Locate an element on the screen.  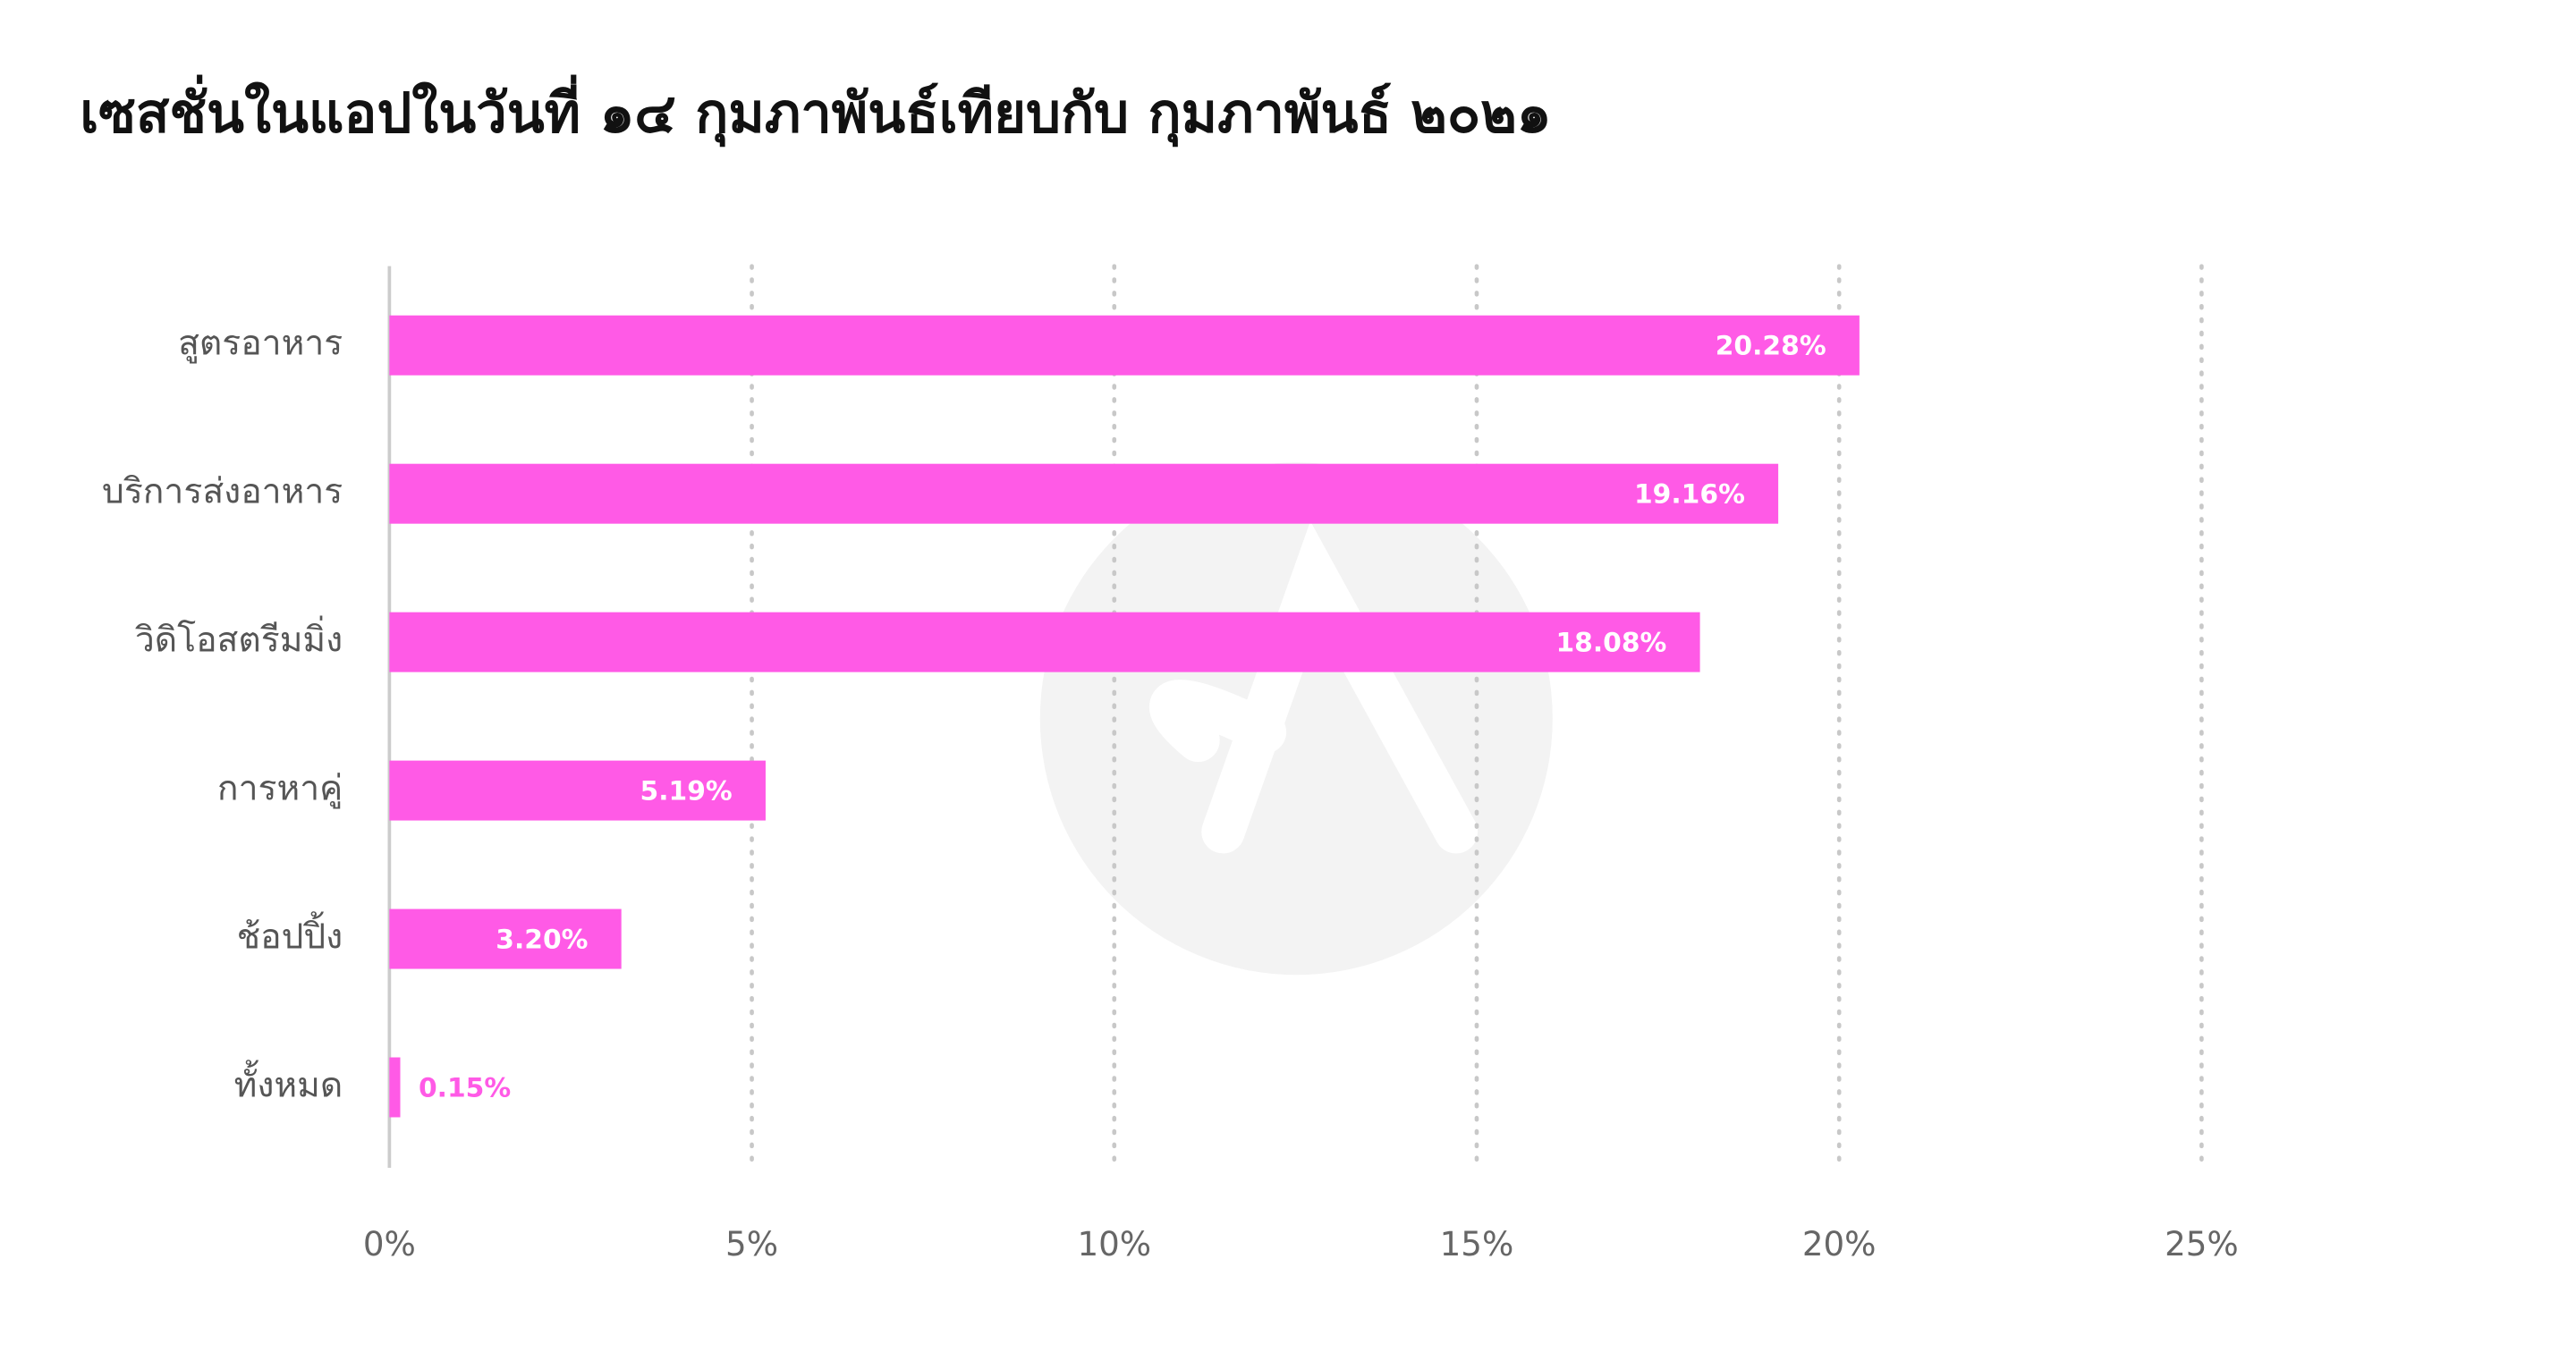
x-tick-label: 0% is located at coordinates (389, 1243).